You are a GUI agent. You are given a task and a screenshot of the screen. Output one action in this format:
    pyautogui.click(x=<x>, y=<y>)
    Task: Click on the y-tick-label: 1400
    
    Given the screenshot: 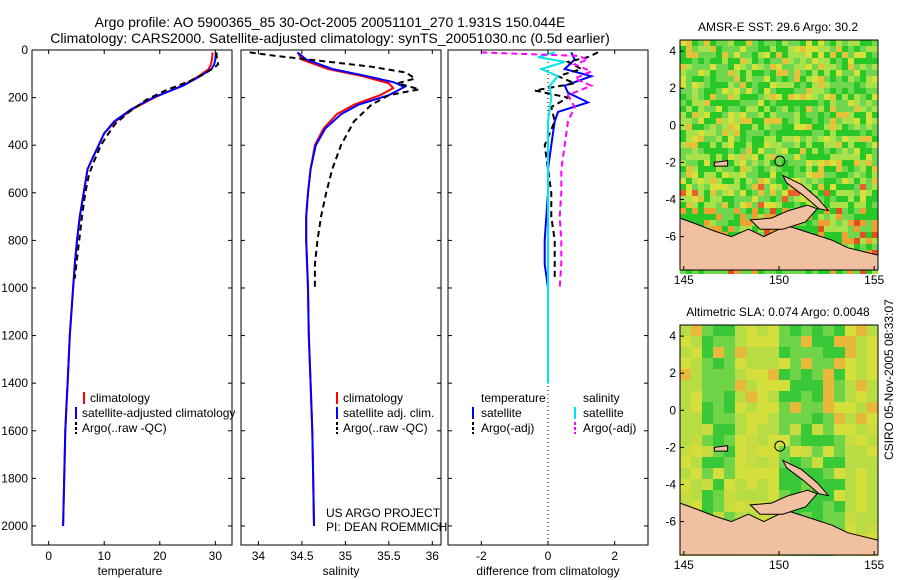 What is the action you would take?
    pyautogui.click(x=14, y=383)
    